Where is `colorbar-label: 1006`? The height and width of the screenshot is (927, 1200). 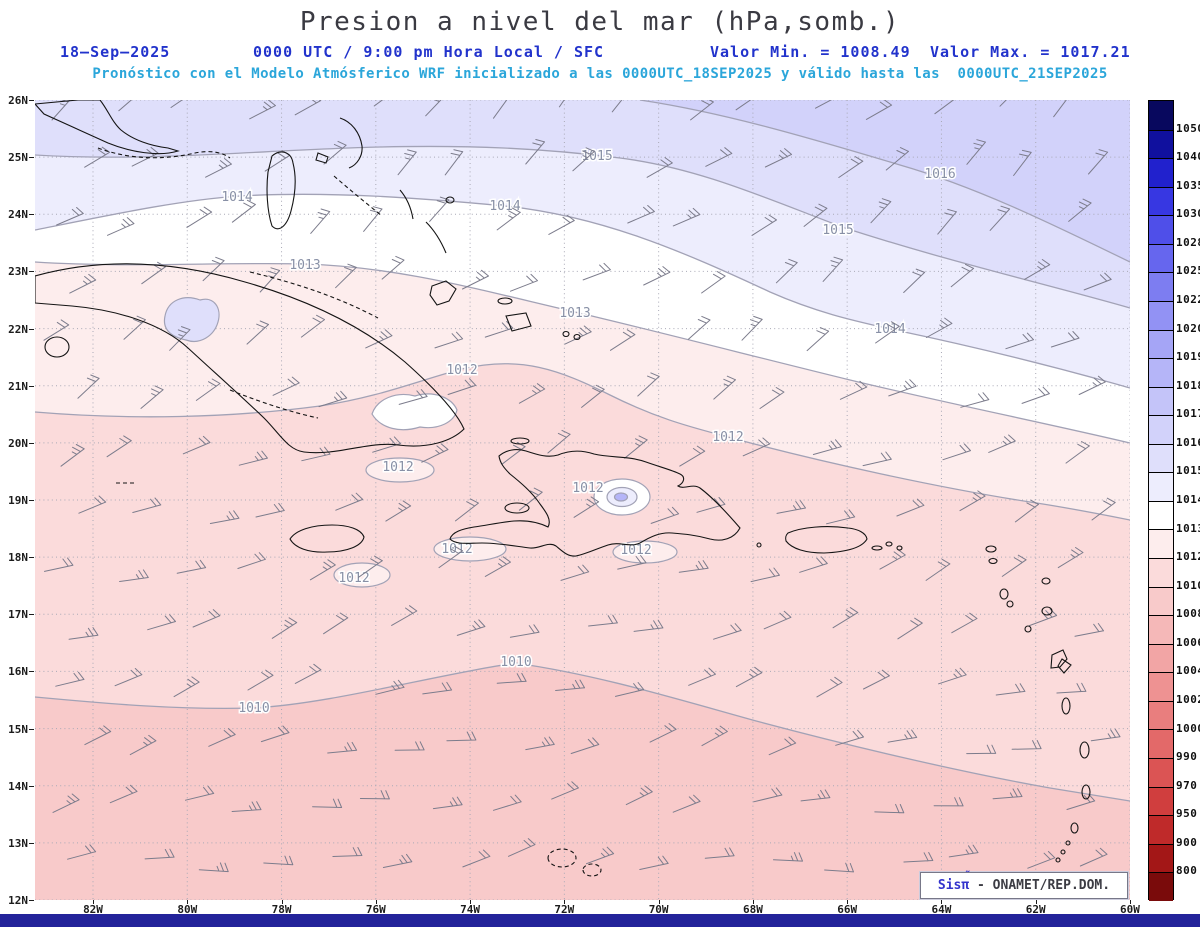
colorbar-label: 1006 is located at coordinates (1188, 642).